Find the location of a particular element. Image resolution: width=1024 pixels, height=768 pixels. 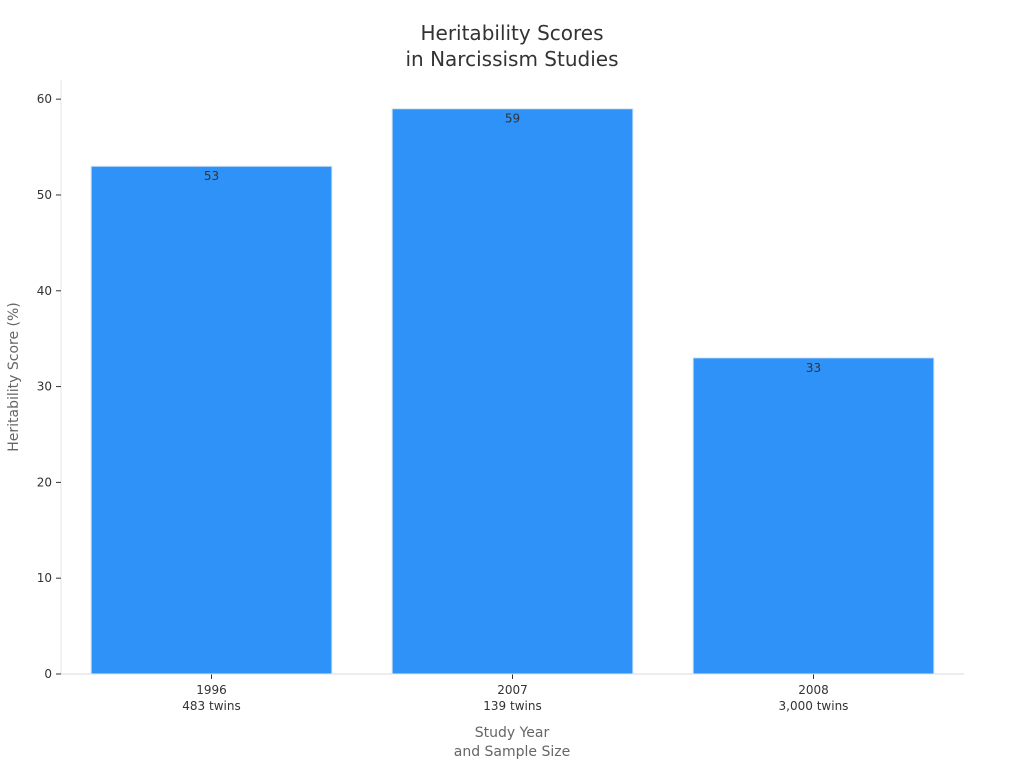

y-tick-label: 0 is located at coordinates (48, 674).